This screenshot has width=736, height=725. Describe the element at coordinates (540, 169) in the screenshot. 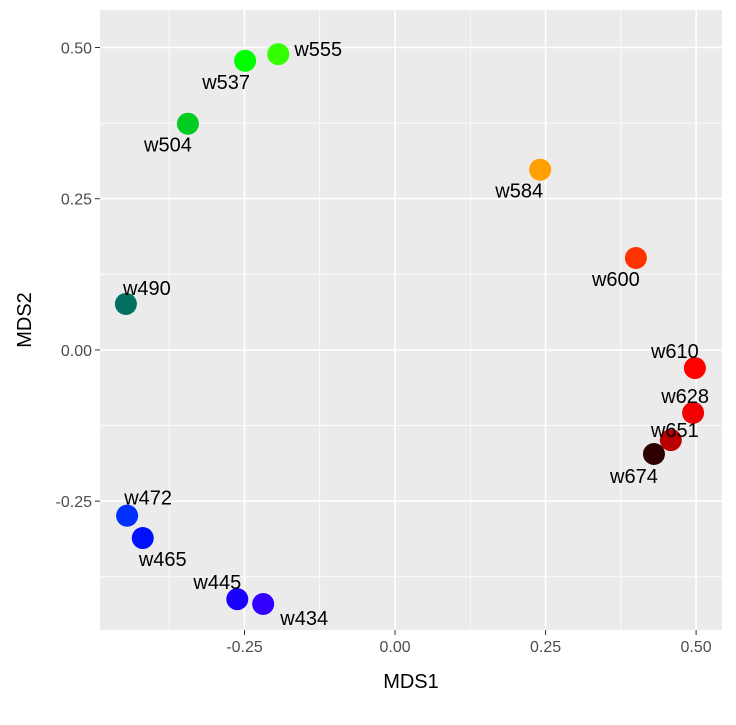

I see `data-point-w584` at that location.